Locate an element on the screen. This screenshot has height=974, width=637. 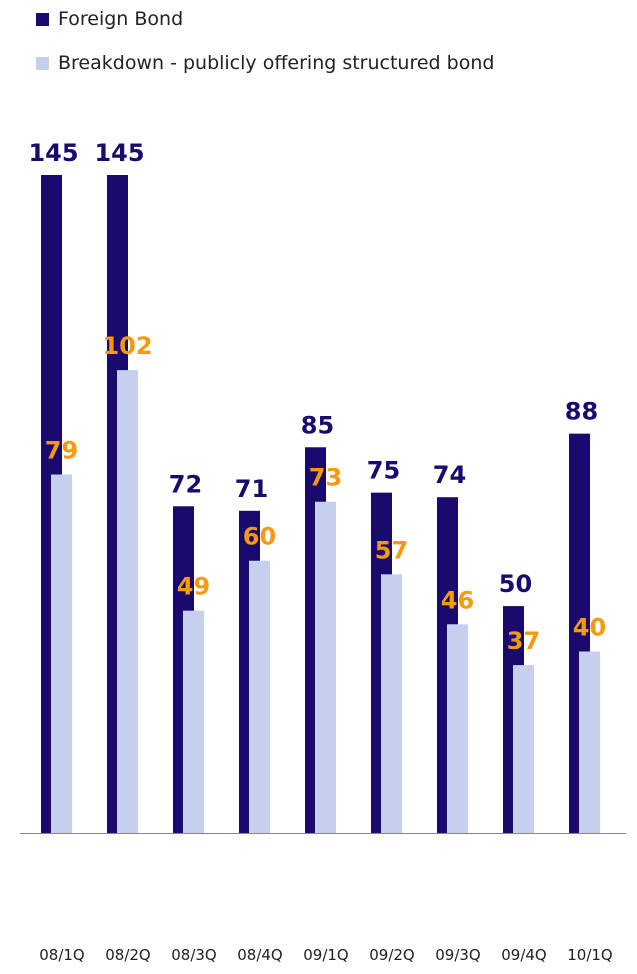
value-label-foreign-bond: 71 is located at coordinates (251, 489).